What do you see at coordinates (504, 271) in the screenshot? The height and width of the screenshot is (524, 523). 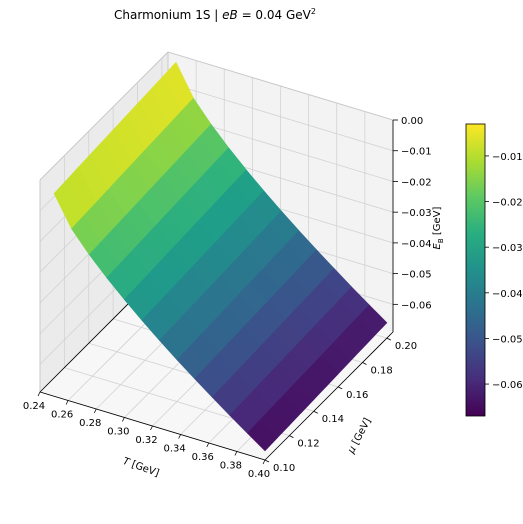 I see `colorbar-ticks: −0.01 −0.02 −0.03 −0.04 −0.05 −0.06` at bounding box center [504, 271].